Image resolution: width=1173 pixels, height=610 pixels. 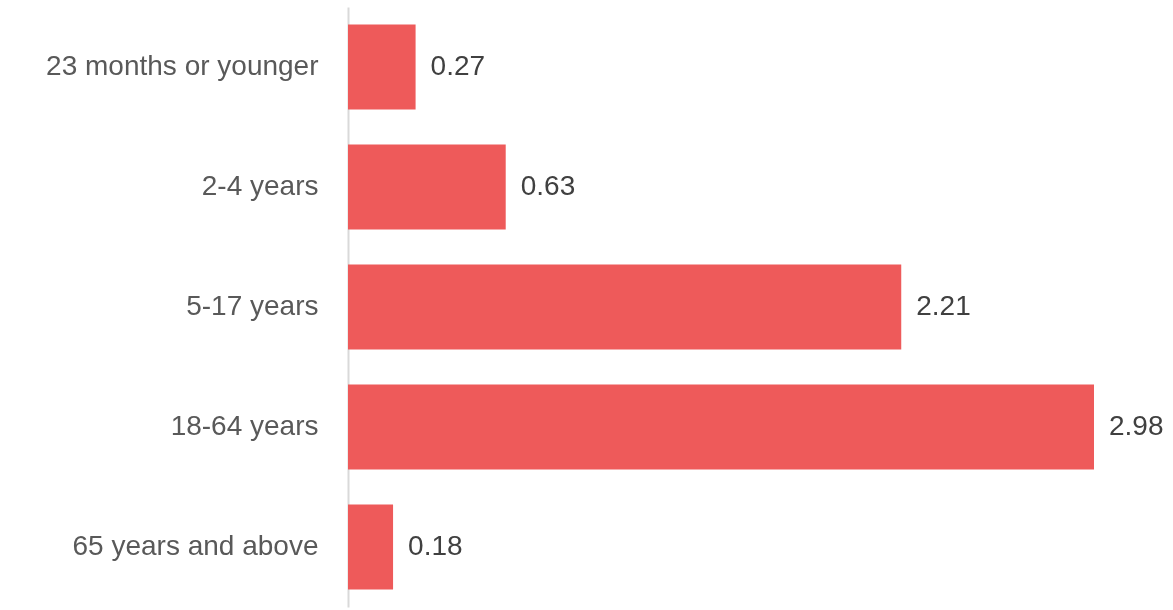 What do you see at coordinates (244, 425) in the screenshot?
I see `y-tick-label: 18-64 years` at bounding box center [244, 425].